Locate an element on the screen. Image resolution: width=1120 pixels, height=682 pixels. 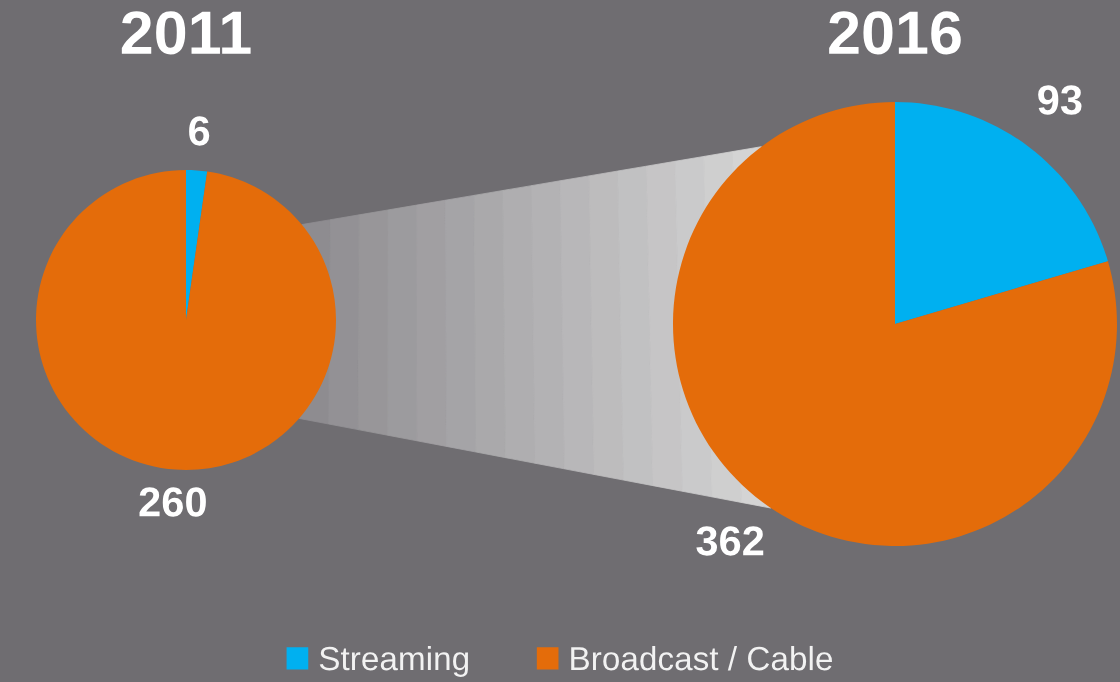
chart-title: 2011 is located at coordinates (186, 33).